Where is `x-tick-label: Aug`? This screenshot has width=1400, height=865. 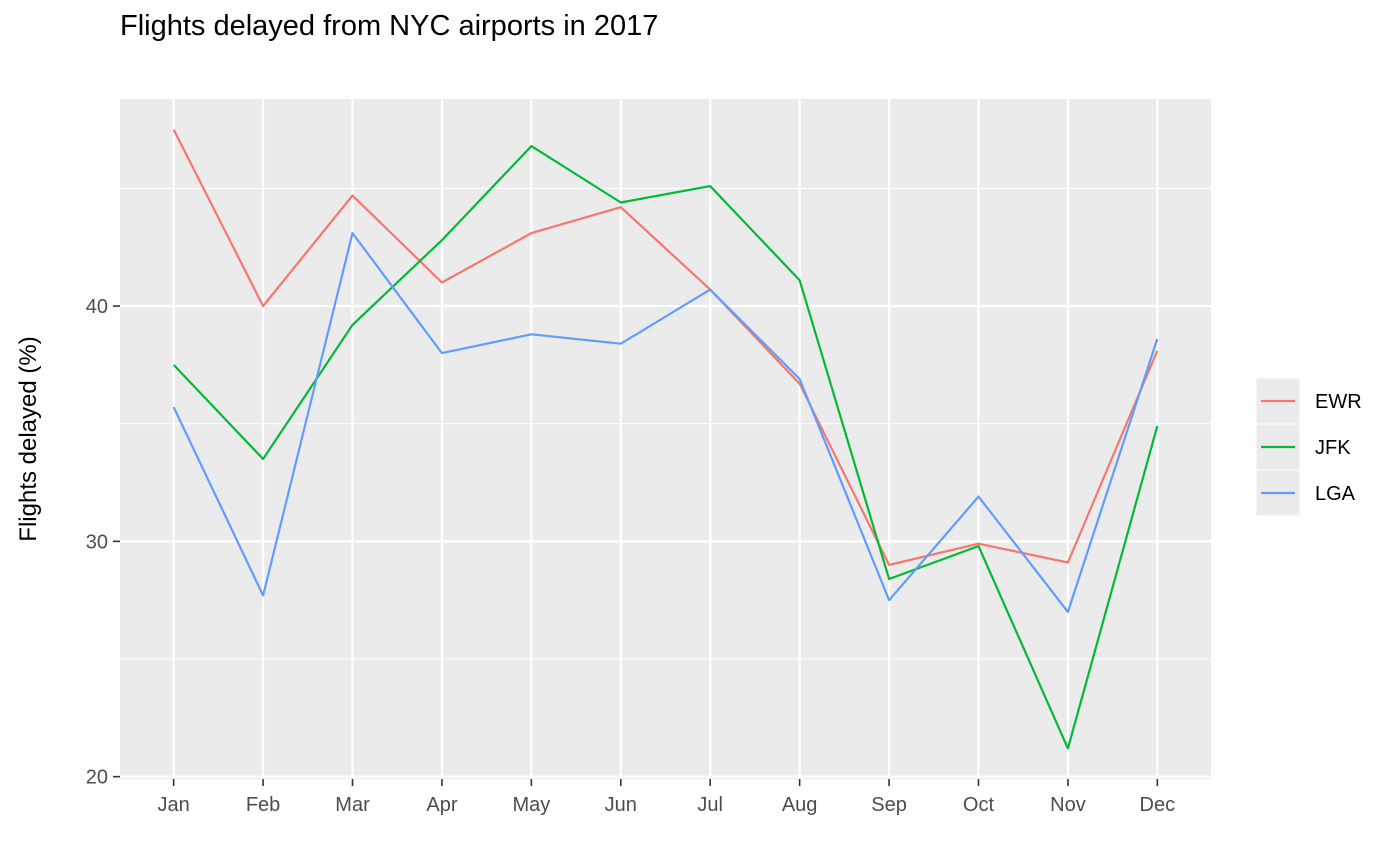 x-tick-label: Aug is located at coordinates (800, 805).